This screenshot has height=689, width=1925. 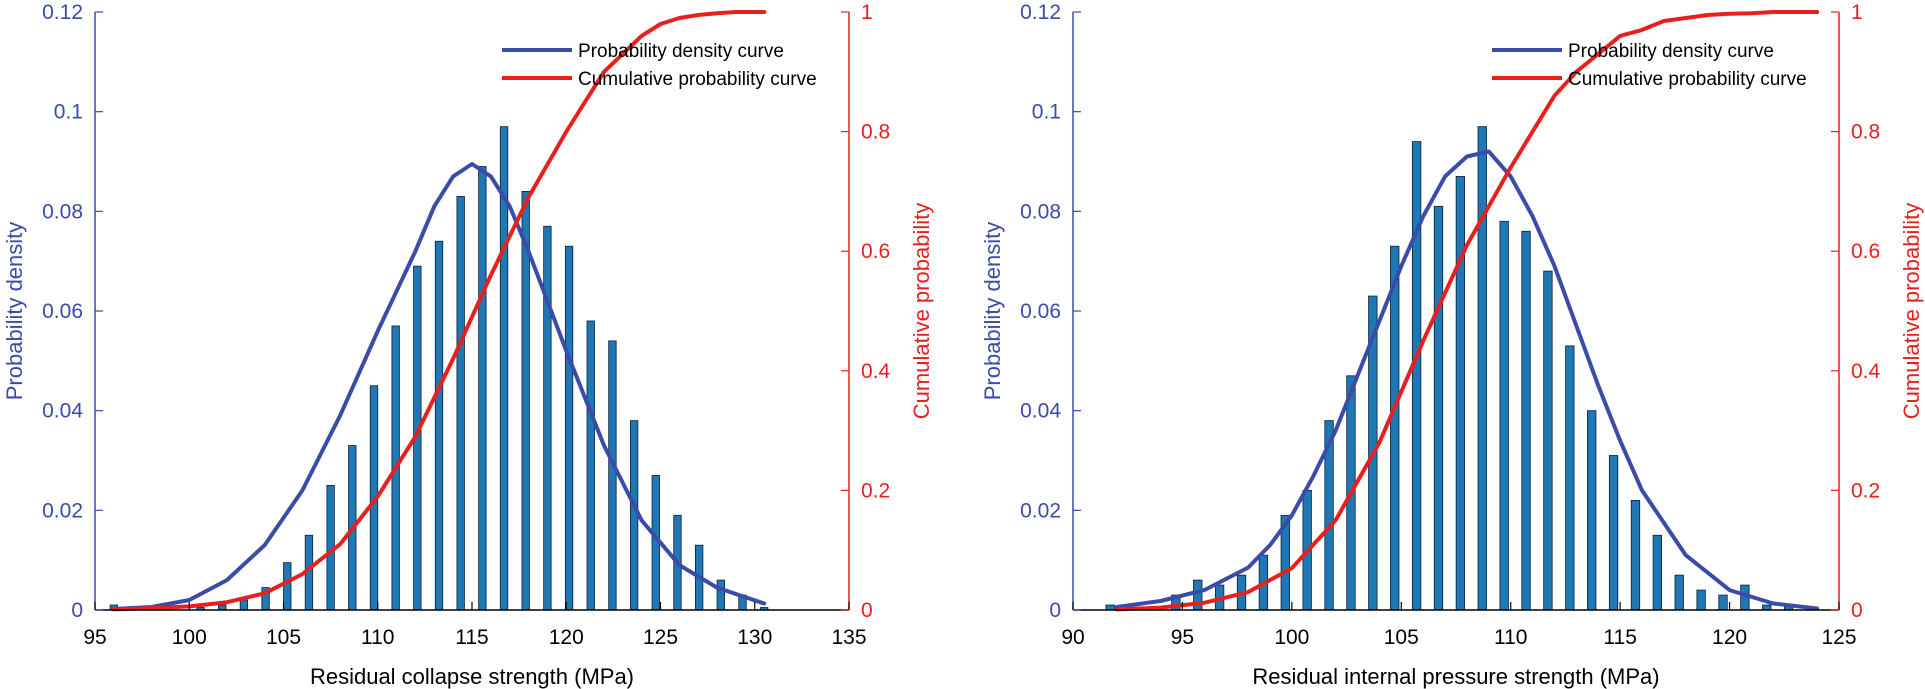 I want to click on x-axis-label: Residual collapse strength (MPa), so click(x=472, y=676).